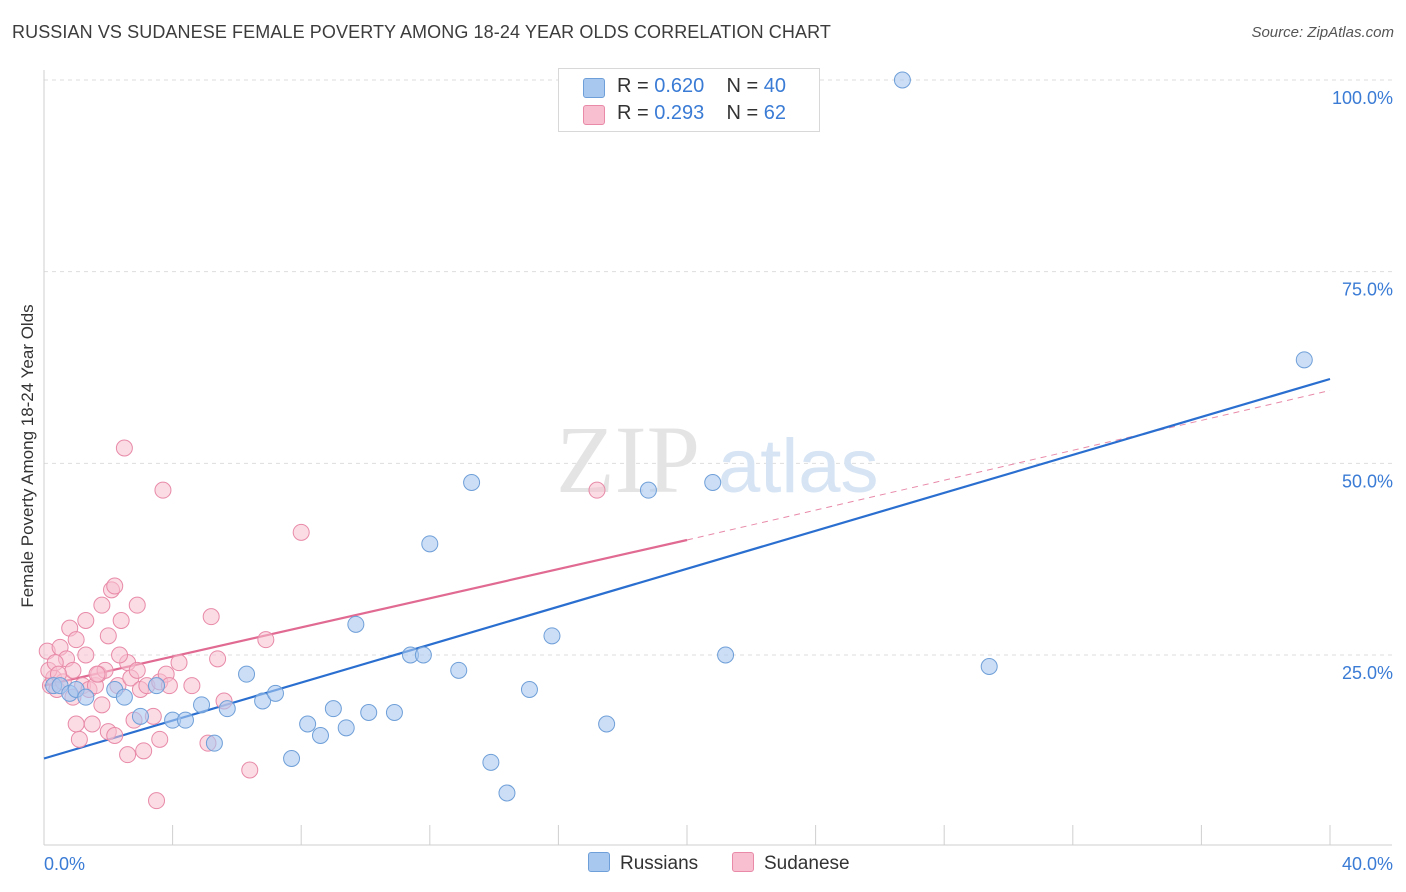 The height and width of the screenshot is (892, 1406). What do you see at coordinates (599, 862) in the screenshot?
I see `russians-legend-swatch` at bounding box center [599, 862].